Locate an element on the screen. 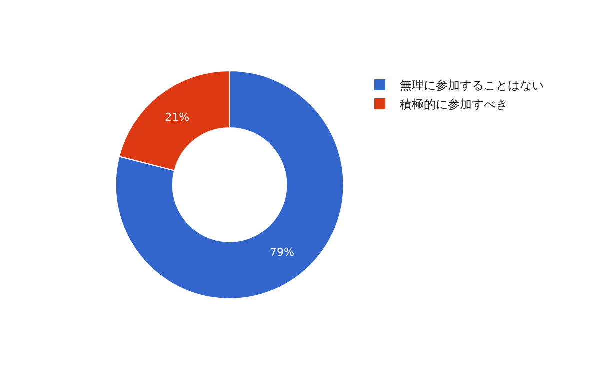  data-label: 21% is located at coordinates (177, 117).